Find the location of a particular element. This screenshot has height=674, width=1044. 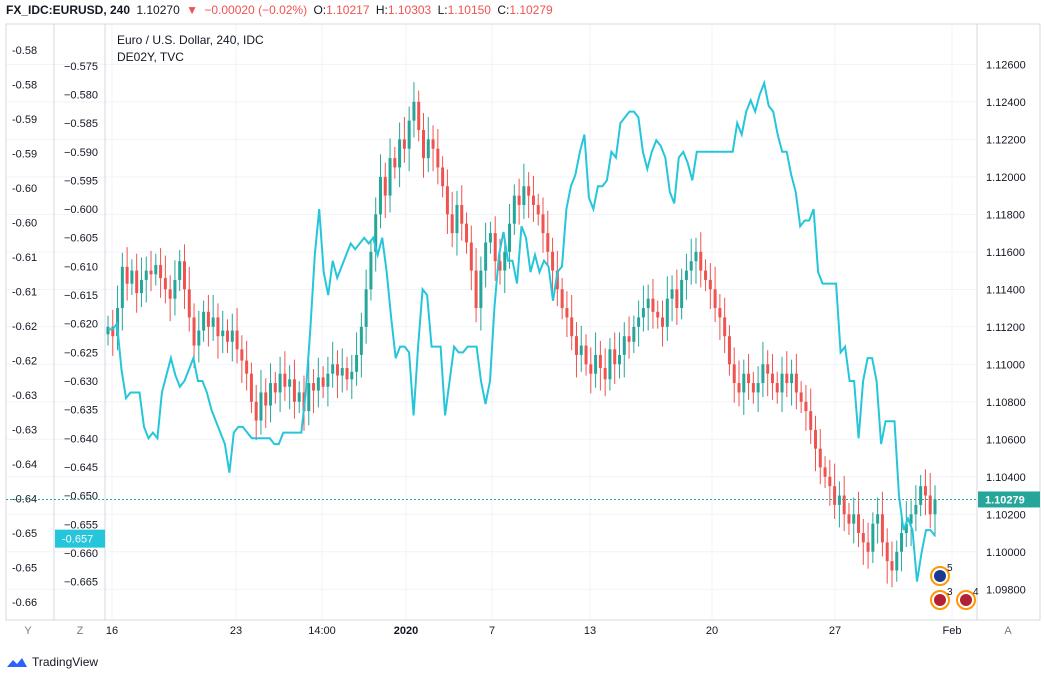

legend-main-series: Euro / U.S. Dollar, 240, IDC is located at coordinates (190, 40).